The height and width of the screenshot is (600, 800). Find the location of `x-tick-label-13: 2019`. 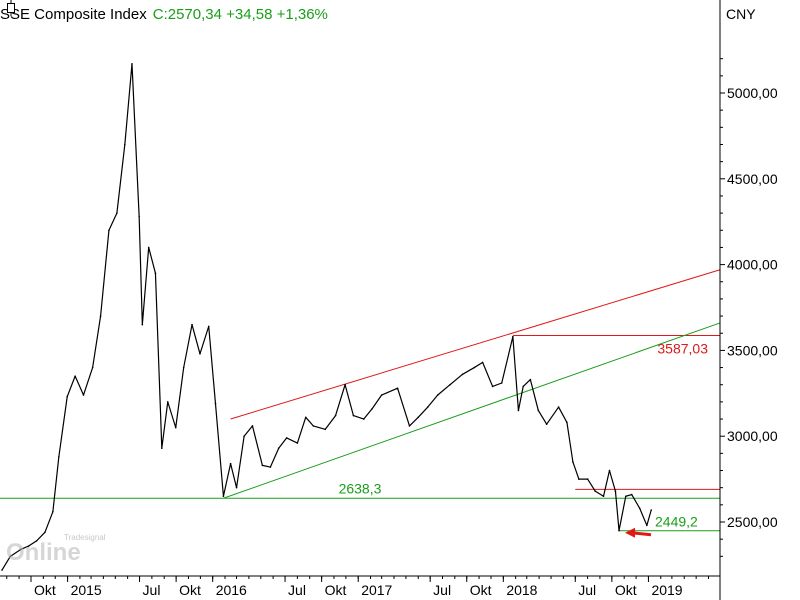

x-tick-label-13: 2019 is located at coordinates (666, 590).